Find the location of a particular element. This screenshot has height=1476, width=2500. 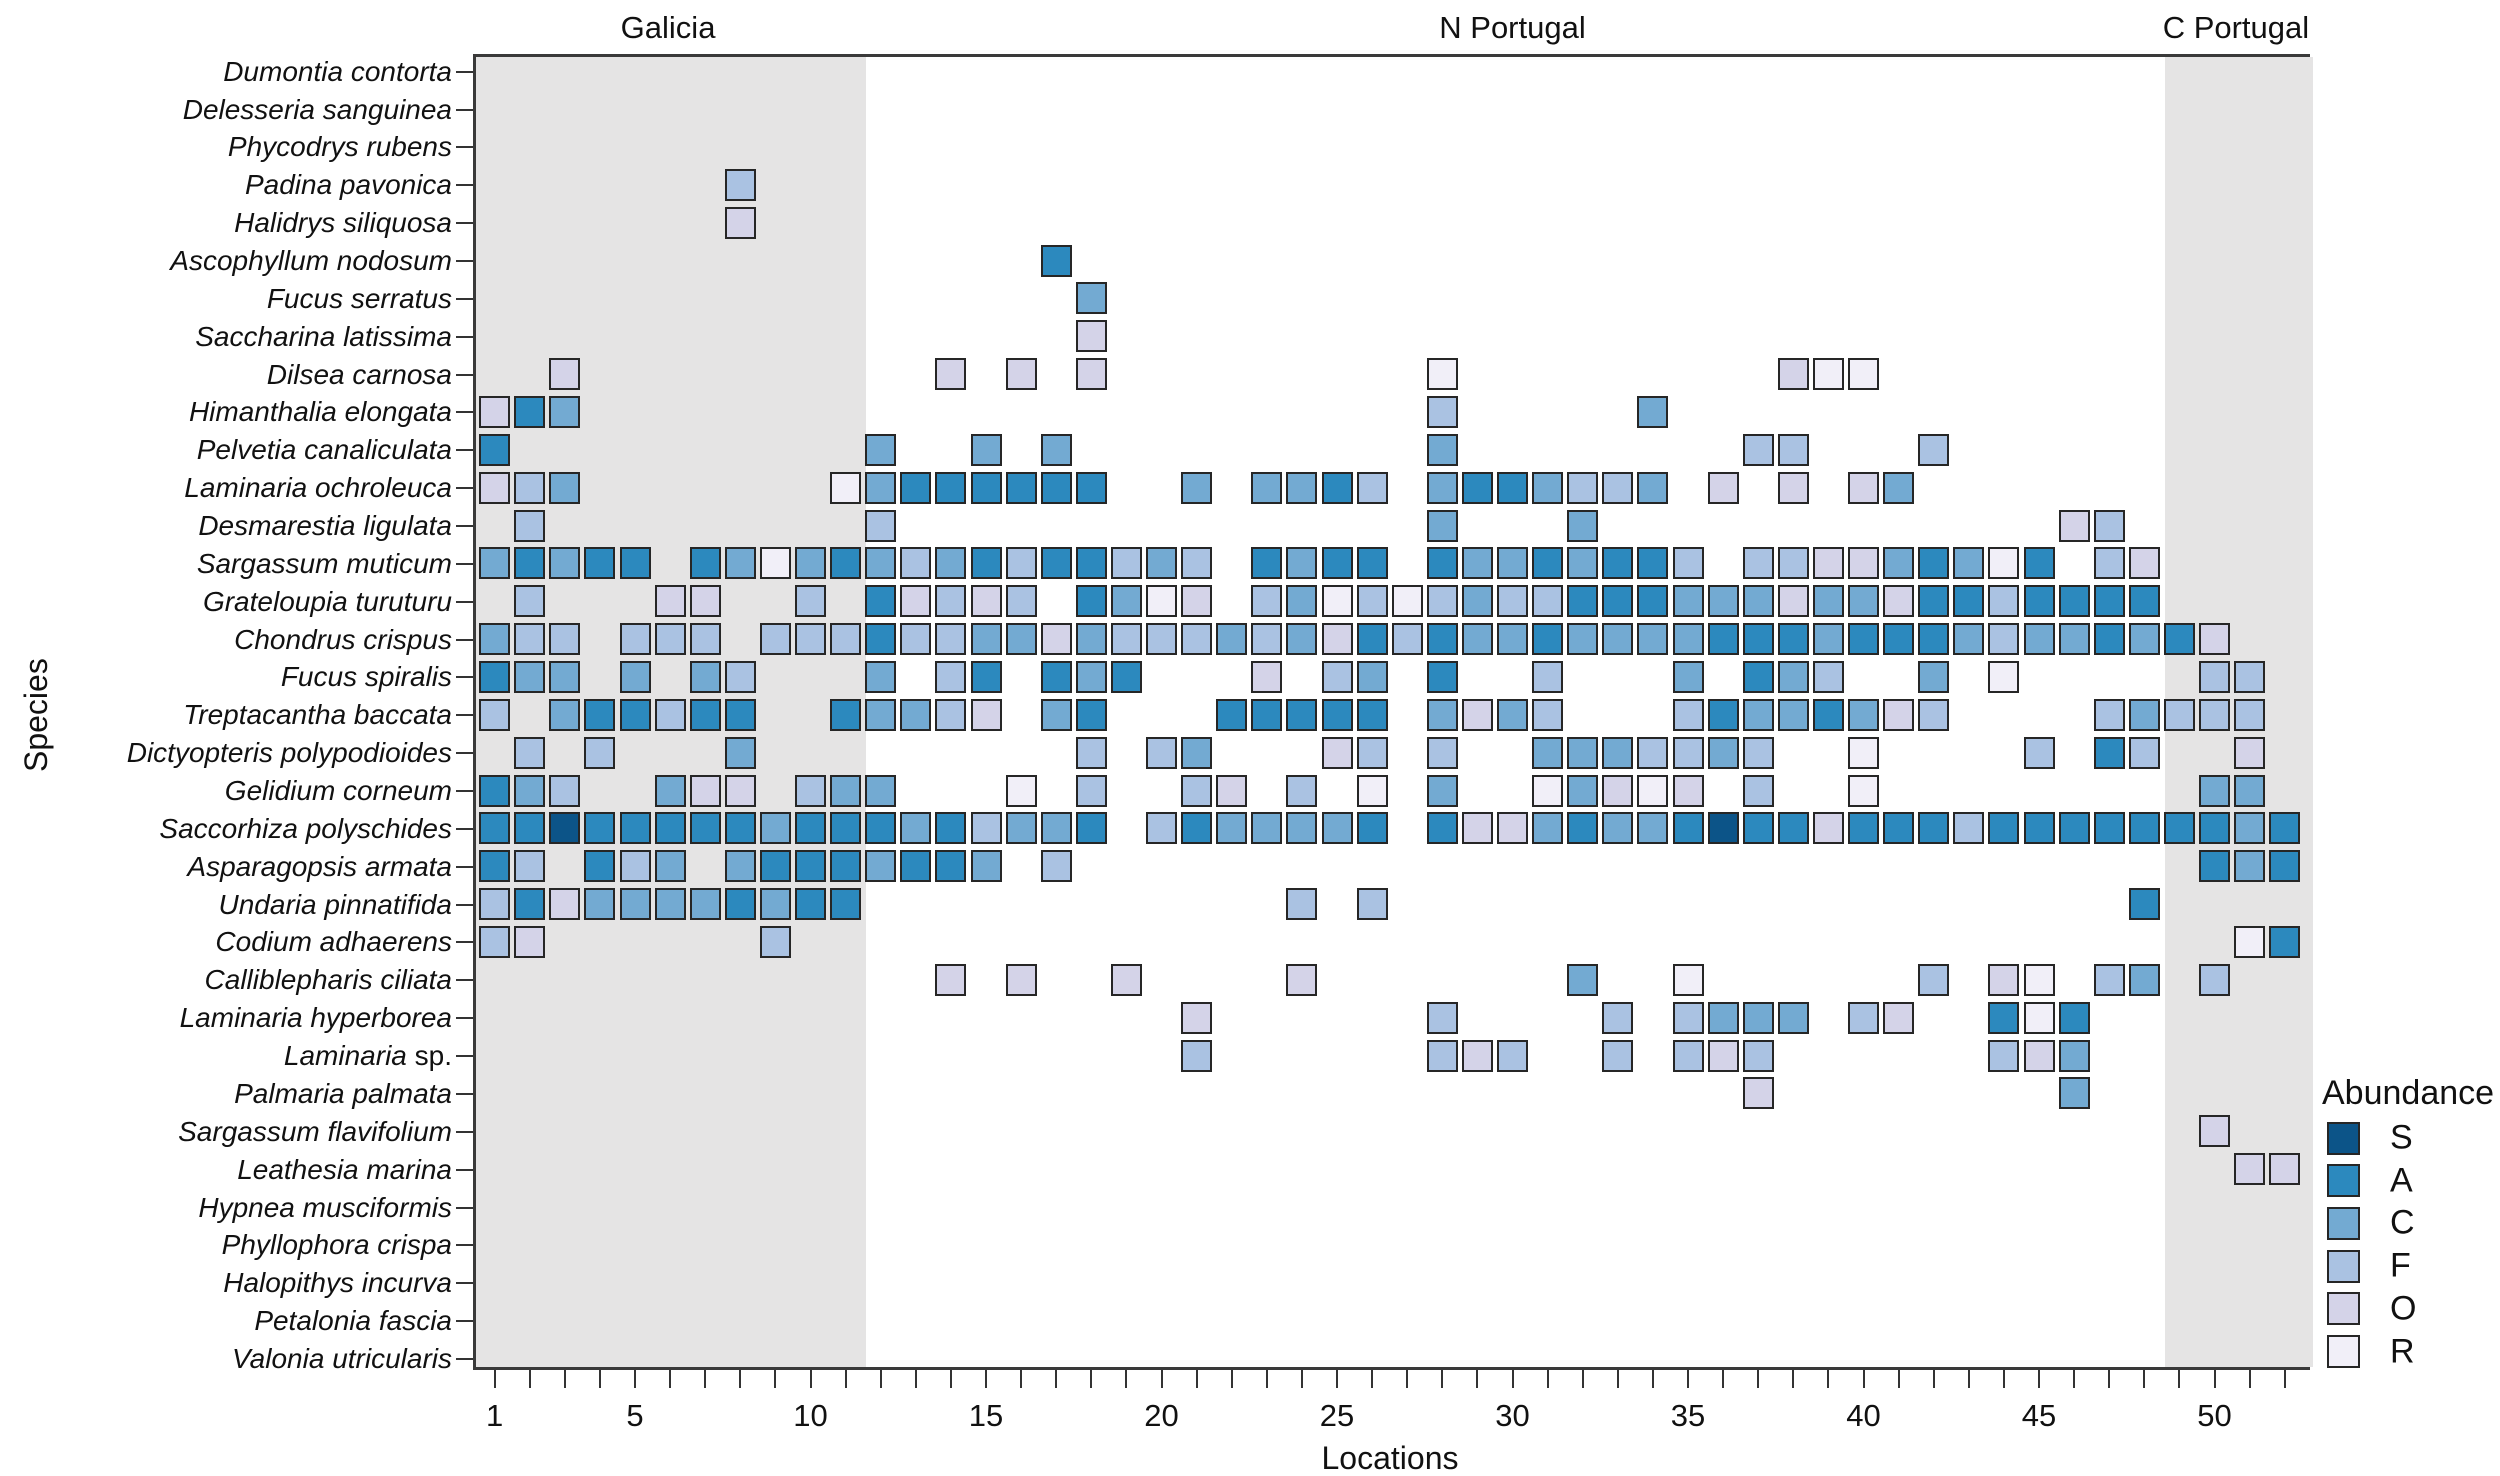

species-label: Ascophyllum nodosum is located at coordinates (311, 260).